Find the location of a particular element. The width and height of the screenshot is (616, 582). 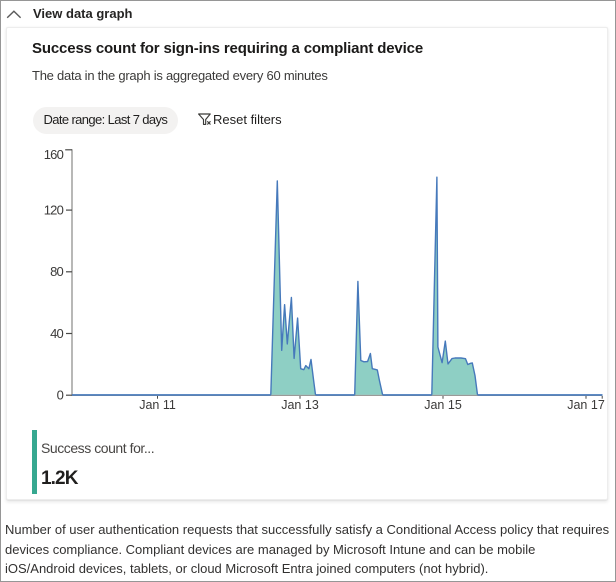

svg-text: 0 is located at coordinates (60, 395).